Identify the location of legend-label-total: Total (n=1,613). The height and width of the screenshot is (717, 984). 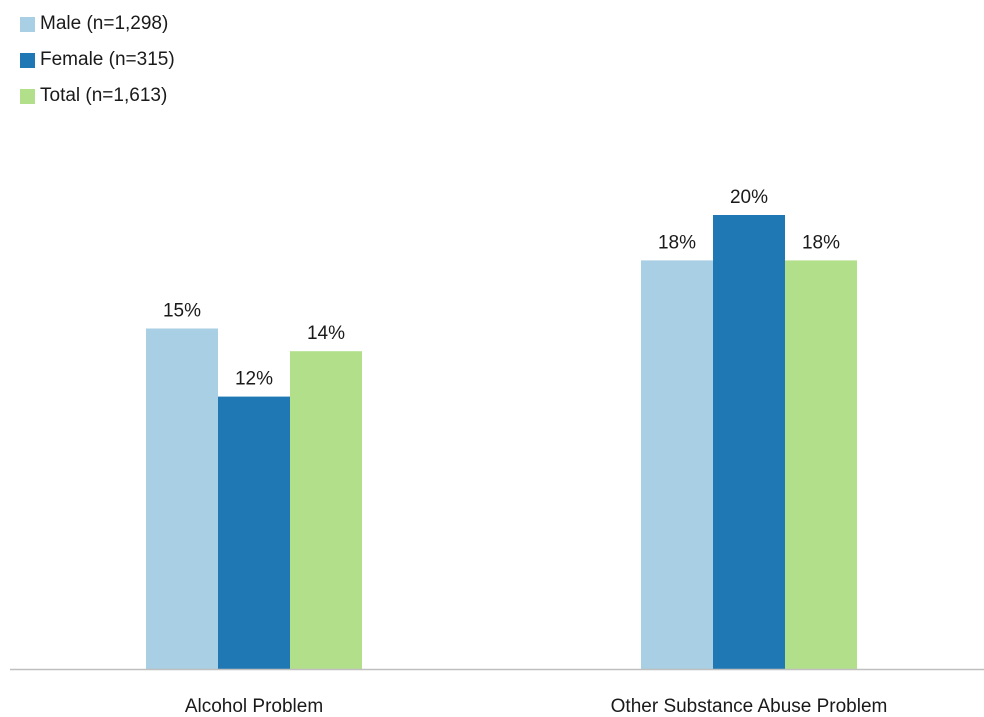
(104, 95).